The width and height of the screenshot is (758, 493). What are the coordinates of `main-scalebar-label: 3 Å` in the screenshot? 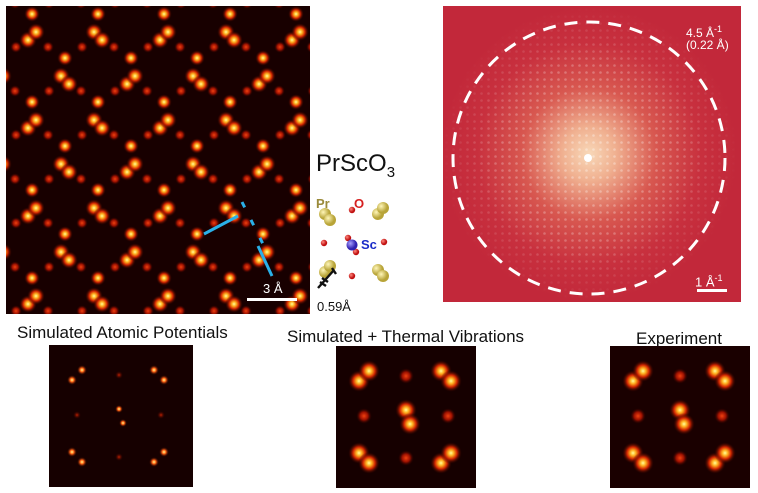 It's located at (273, 288).